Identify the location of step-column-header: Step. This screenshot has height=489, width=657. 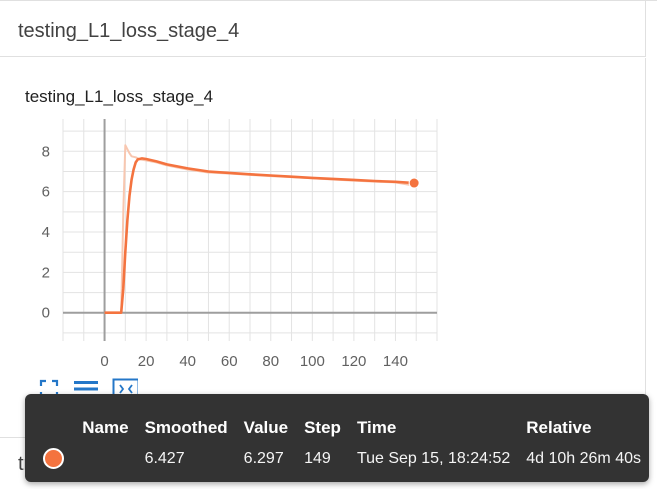
(322, 427).